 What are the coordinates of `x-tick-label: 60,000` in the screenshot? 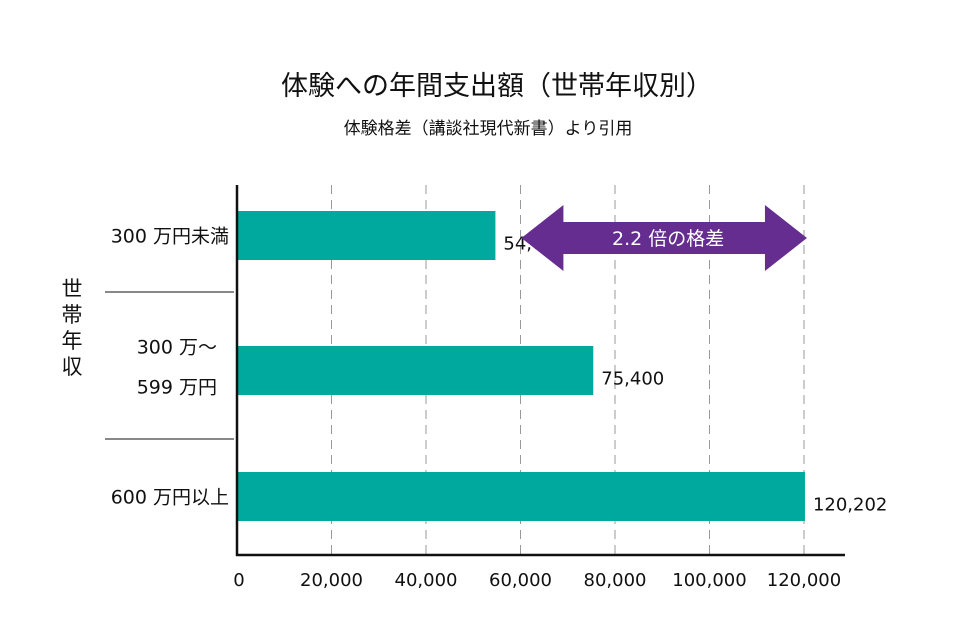 It's located at (520, 580).